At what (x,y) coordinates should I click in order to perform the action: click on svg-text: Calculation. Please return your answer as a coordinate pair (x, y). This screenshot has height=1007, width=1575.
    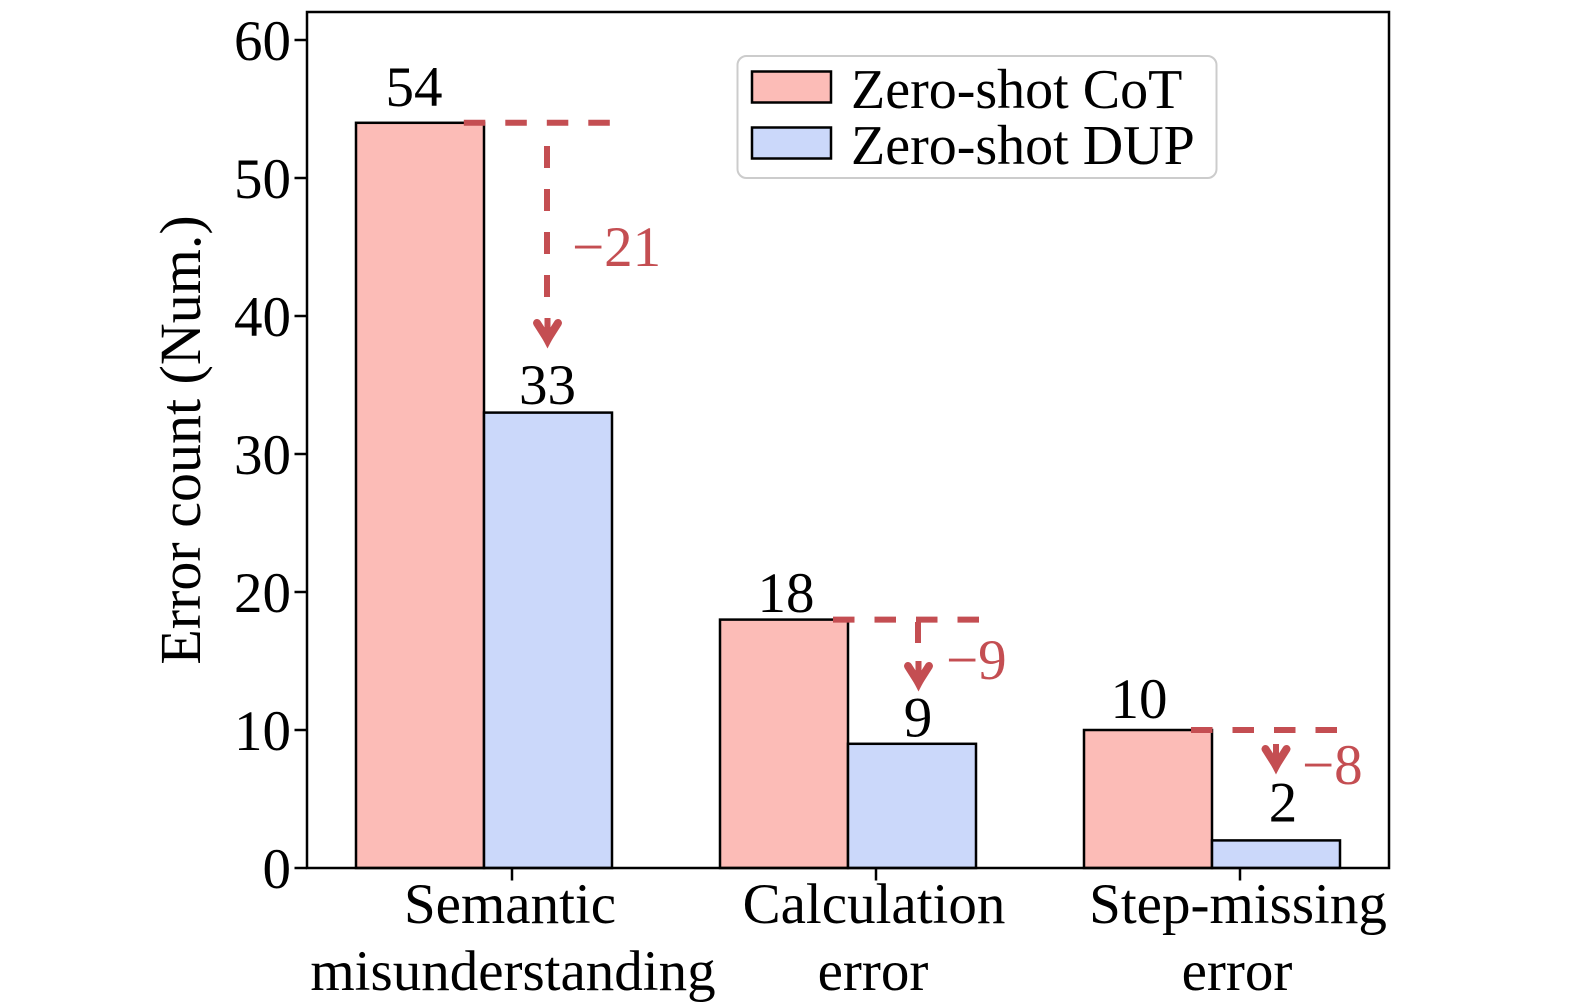
    Looking at the image, I should click on (874, 904).